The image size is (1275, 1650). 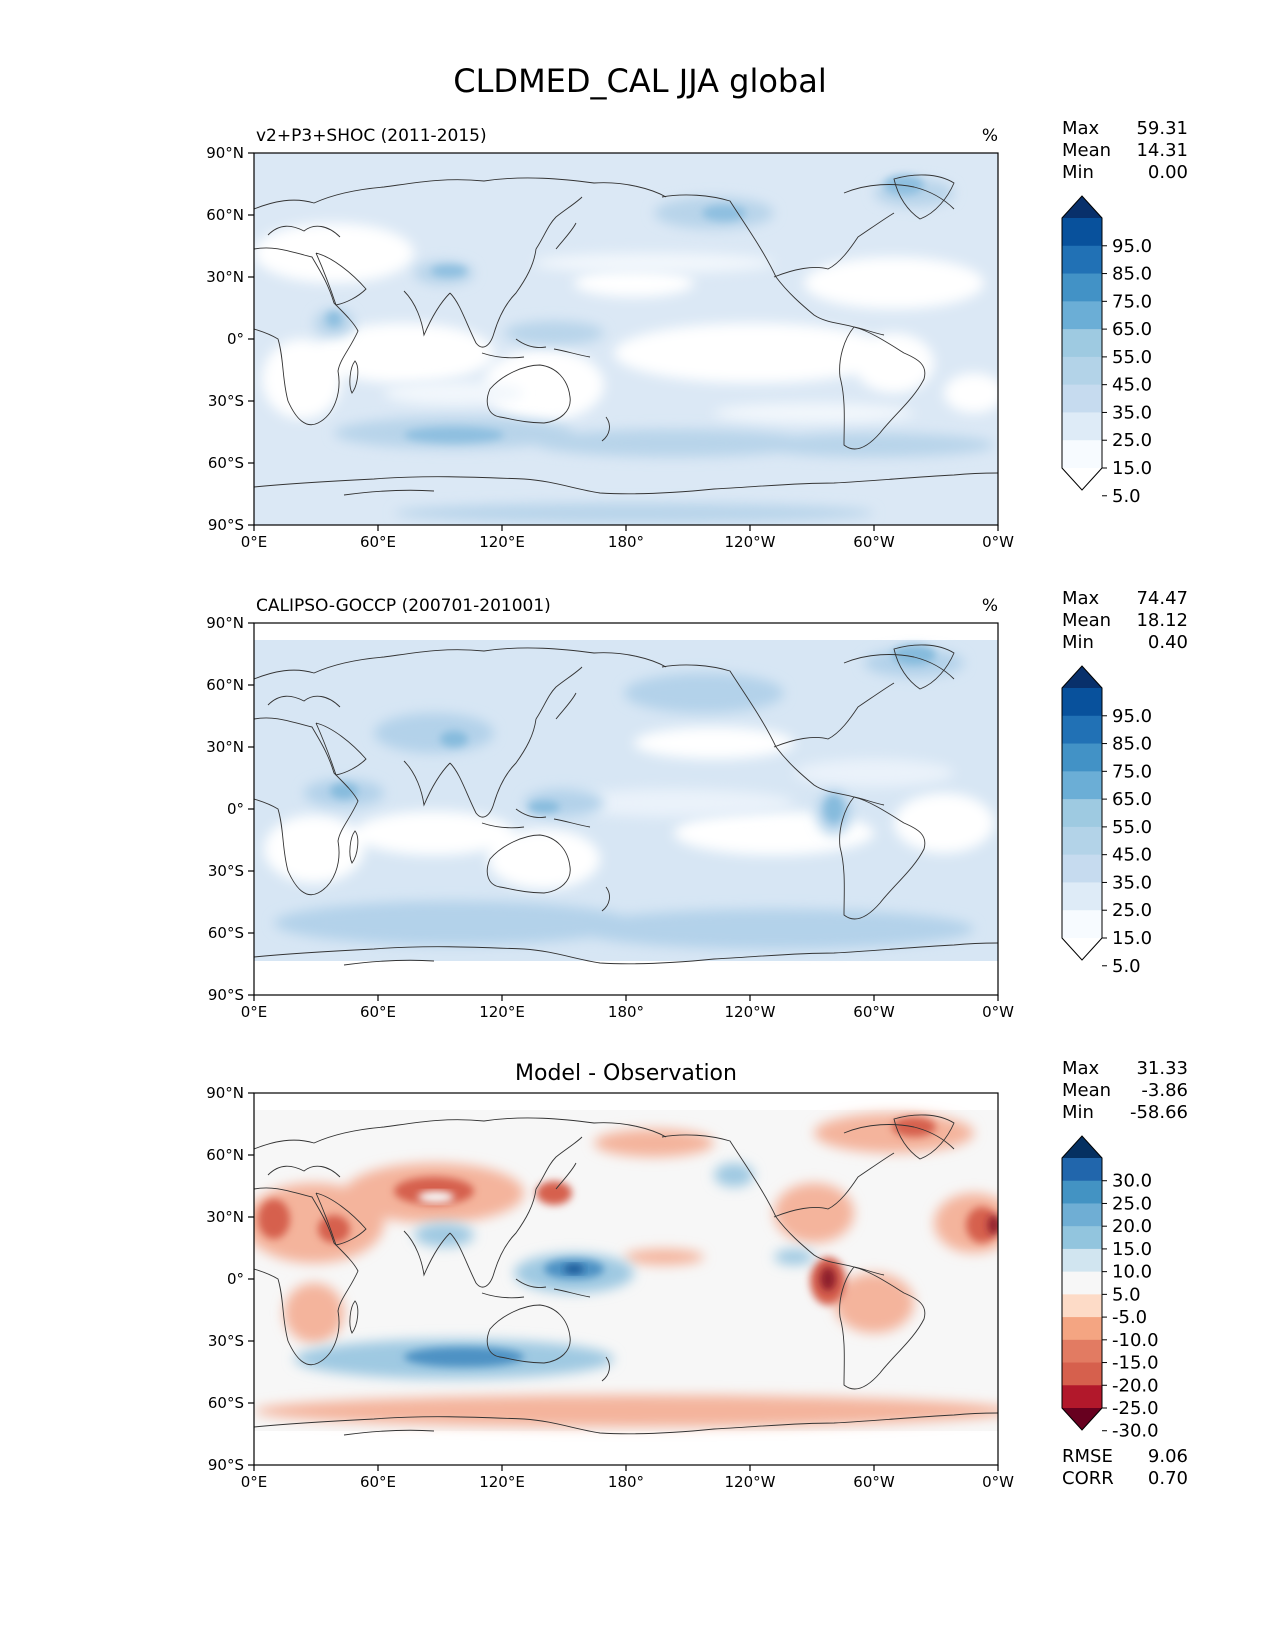 I want to click on stat-value: 0.00, so click(x=1168, y=172).